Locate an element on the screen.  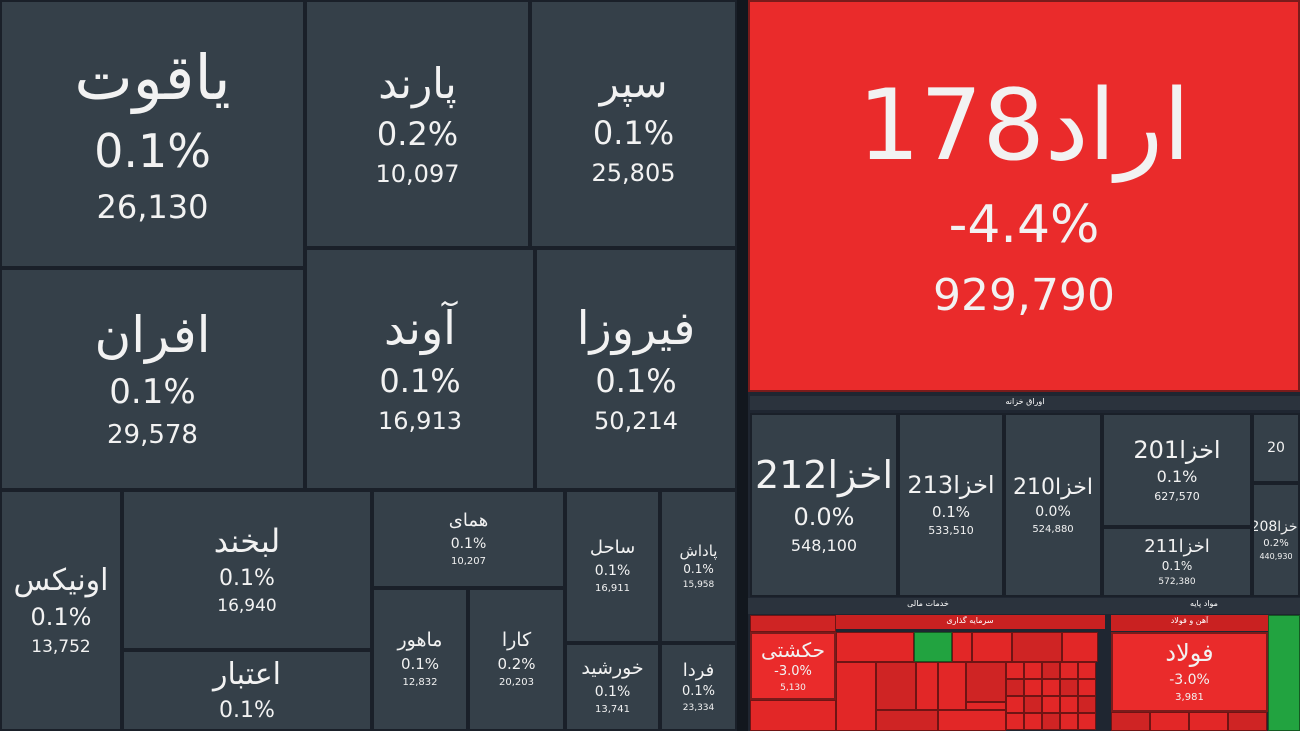
treemap-tile: پارند 0.2% 10,097 is located at coordinates (417, 124).